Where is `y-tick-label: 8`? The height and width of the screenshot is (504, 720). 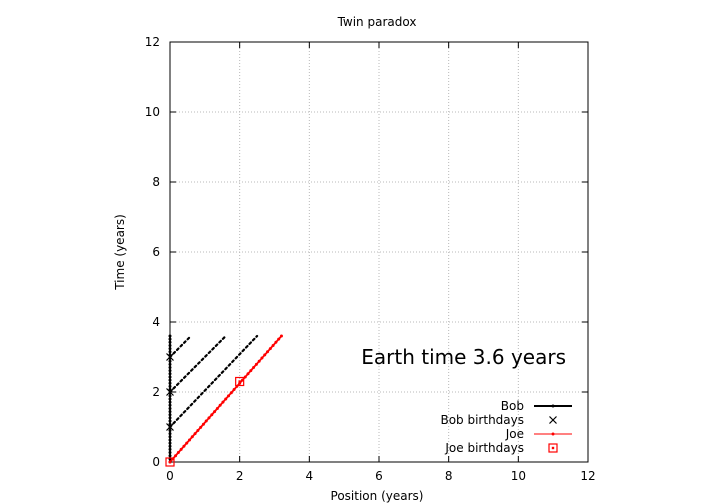 y-tick-label: 8 is located at coordinates (156, 182).